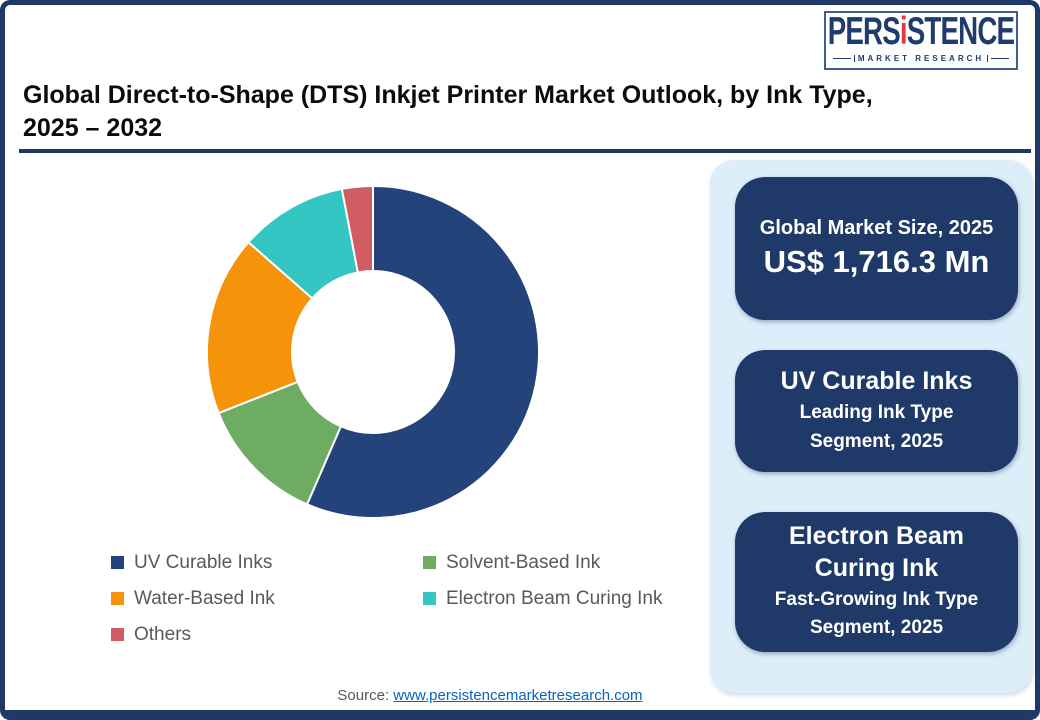 This screenshot has height=720, width=1040. Describe the element at coordinates (518, 695) in the screenshot. I see `source-link: www.persistencemarketresearch.com` at that location.